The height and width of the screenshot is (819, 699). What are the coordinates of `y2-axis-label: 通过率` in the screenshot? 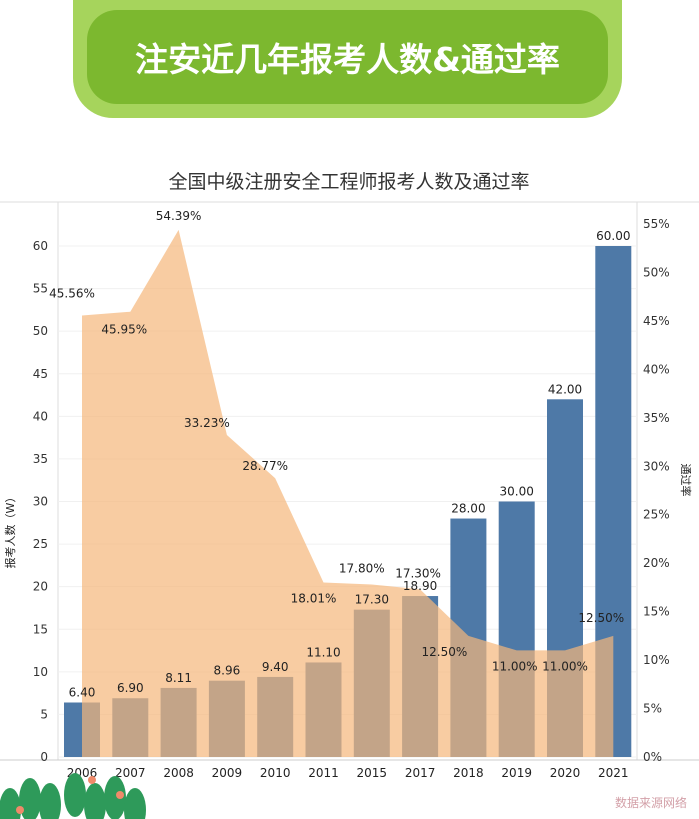 It's located at (686, 480).